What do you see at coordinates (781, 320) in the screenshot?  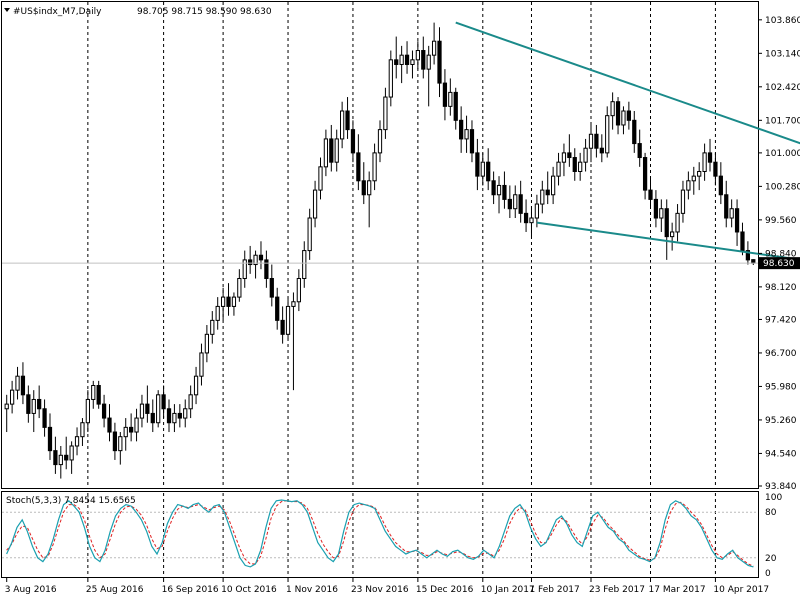 I see `price-tick-label: 97.420` at bounding box center [781, 320].